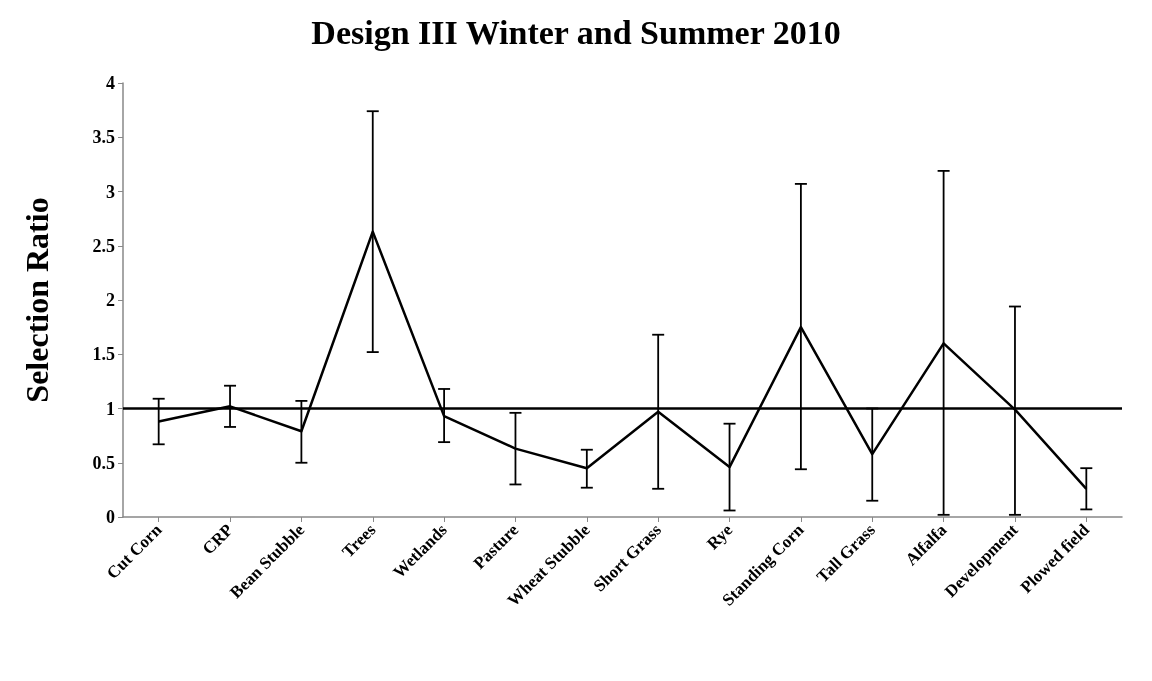  Describe the element at coordinates (103, 354) in the screenshot. I see `y-tick-label: 1.5` at that location.